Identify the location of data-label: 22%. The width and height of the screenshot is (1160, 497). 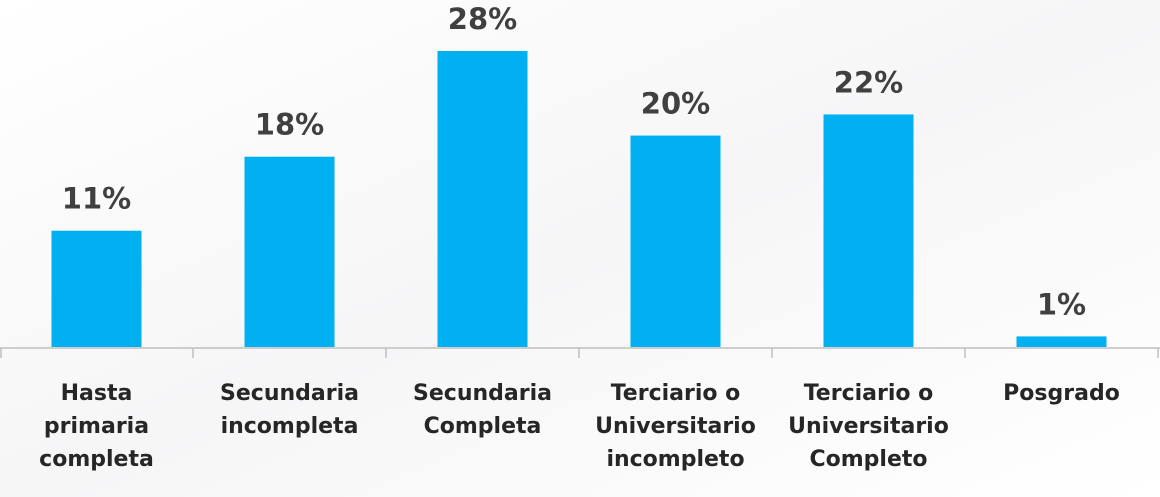
(868, 82).